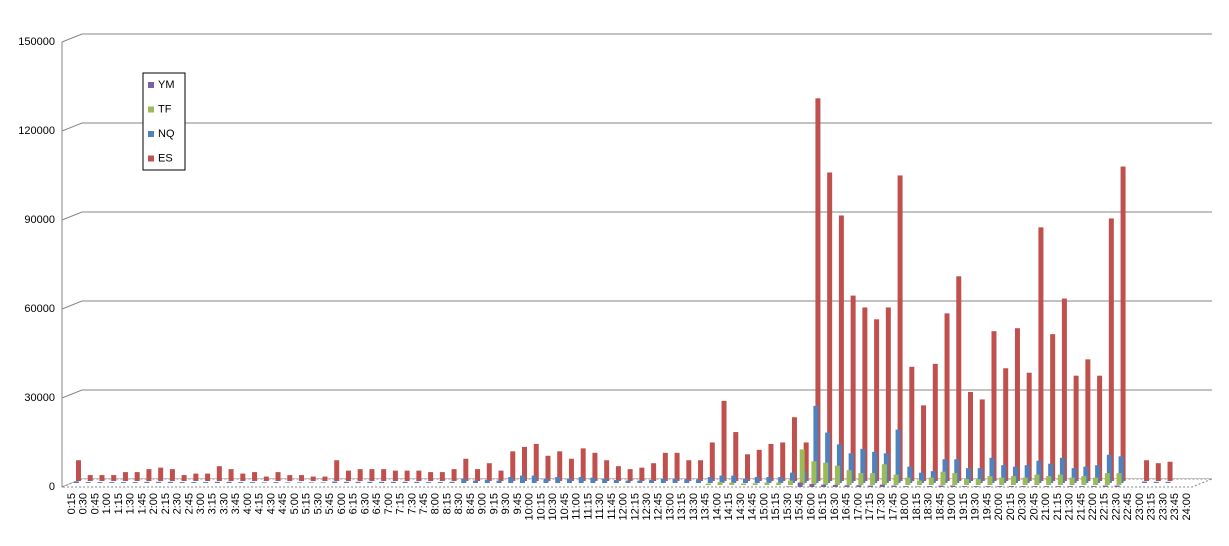 The image size is (1229, 546). What do you see at coordinates (1175, 507) in the screenshot?
I see `x-tick-label: 23:45` at bounding box center [1175, 507].